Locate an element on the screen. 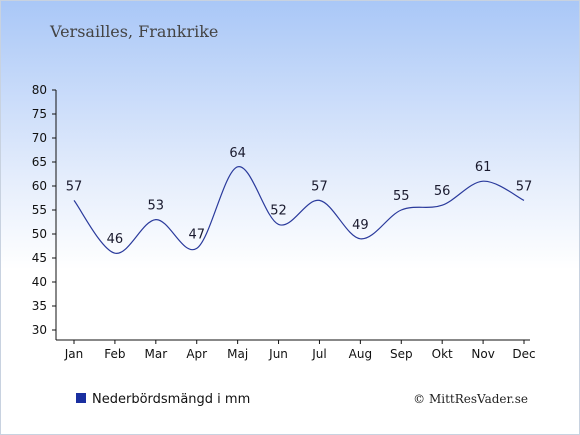 The width and height of the screenshot is (580, 435). x-tick-label: Nov is located at coordinates (482, 354).